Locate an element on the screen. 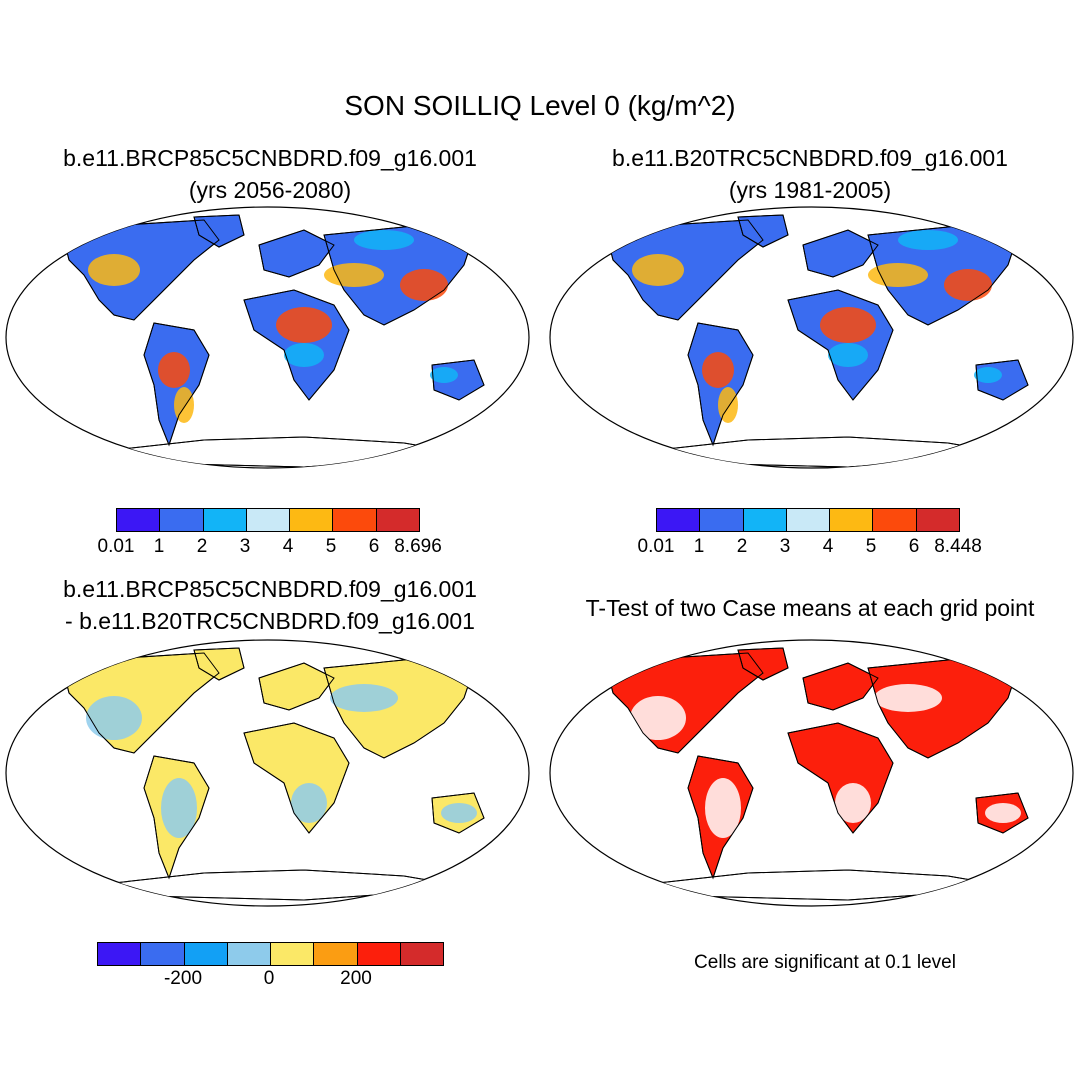  map-bottom-left is located at coordinates (267, 773).